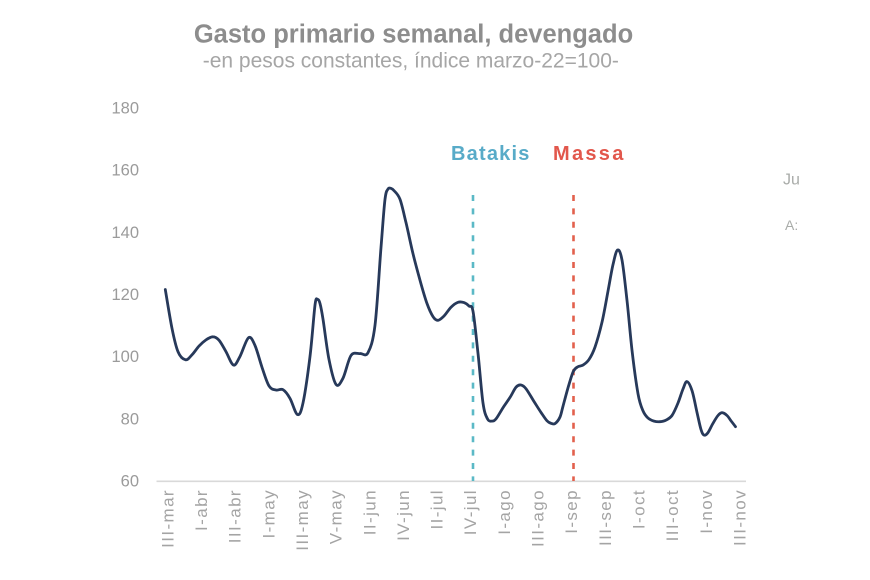 This screenshot has width=870, height=580. Describe the element at coordinates (639, 509) in the screenshot. I see `svg-text: I-oct` at that location.